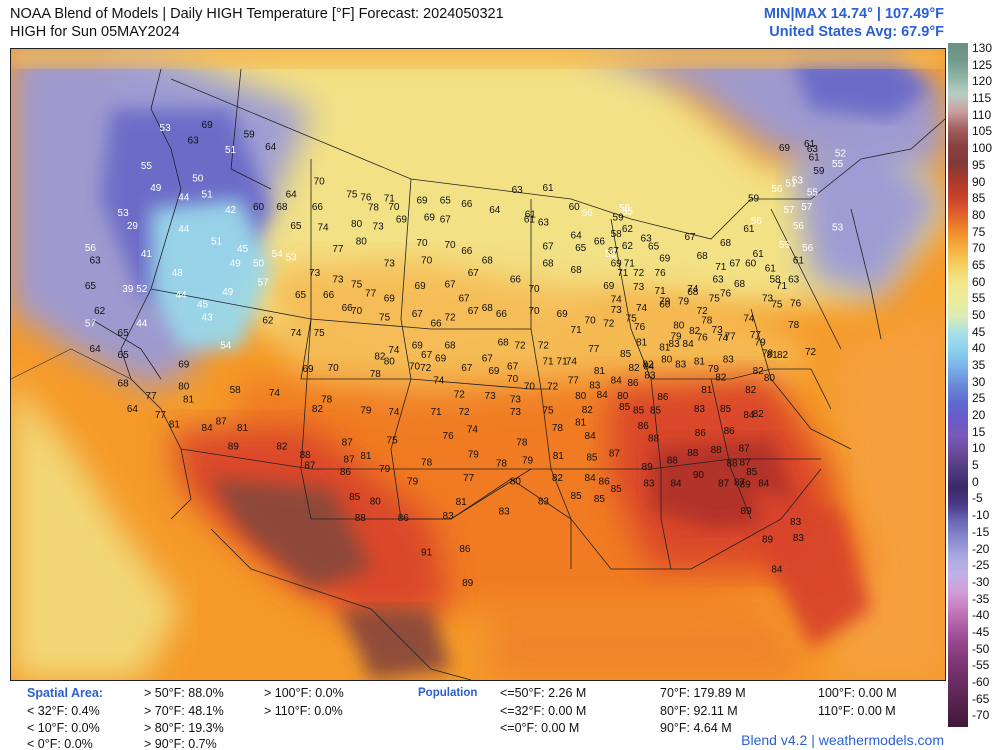 Image resolution: width=1000 pixels, height=750 pixels. I want to click on population-title: Population, so click(448, 693).